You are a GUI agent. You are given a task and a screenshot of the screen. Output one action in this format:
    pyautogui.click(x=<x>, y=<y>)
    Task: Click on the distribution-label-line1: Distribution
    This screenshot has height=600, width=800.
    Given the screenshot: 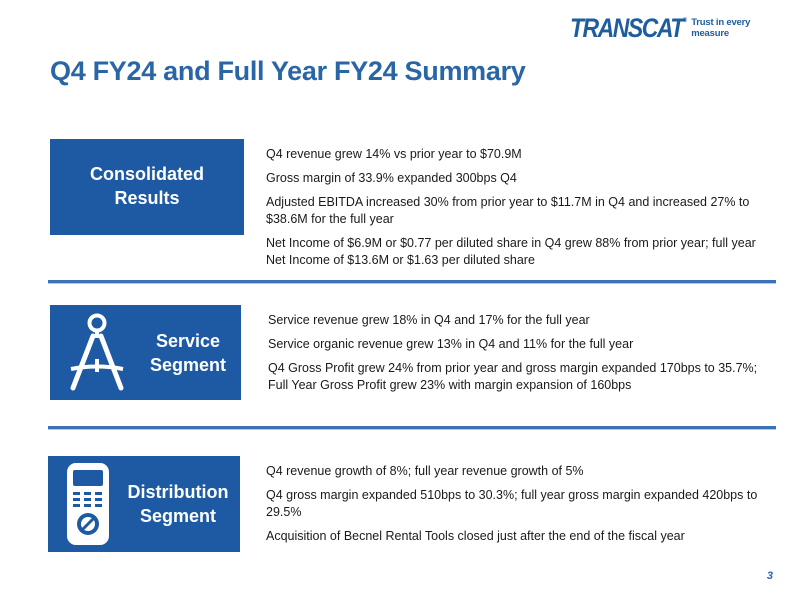 What is the action you would take?
    pyautogui.click(x=178, y=492)
    